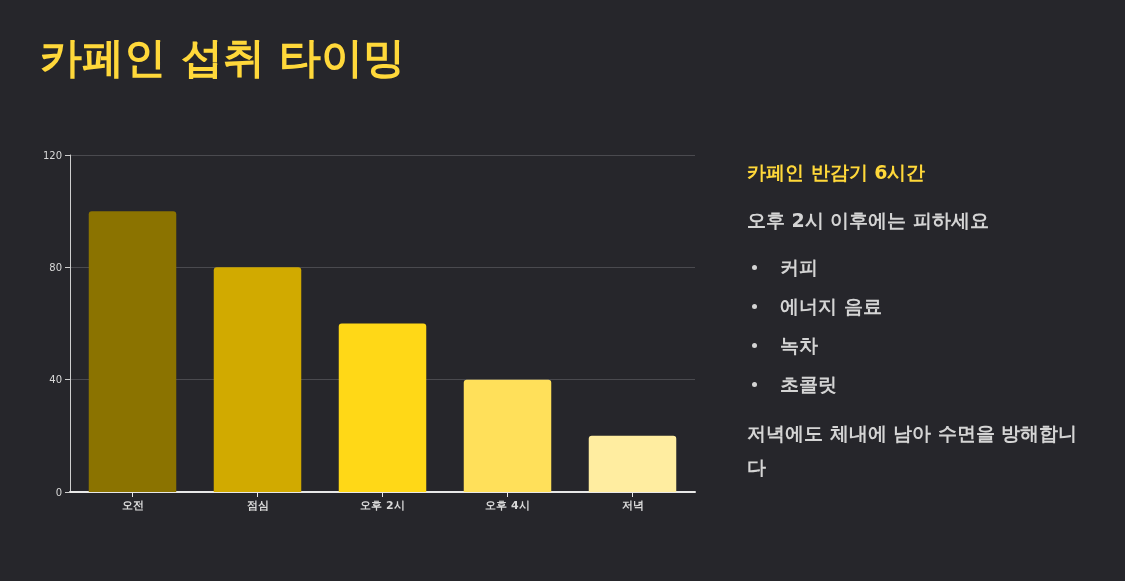 This screenshot has height=581, width=1125. I want to click on x-tick-label: 오후 2시, so click(382, 505).